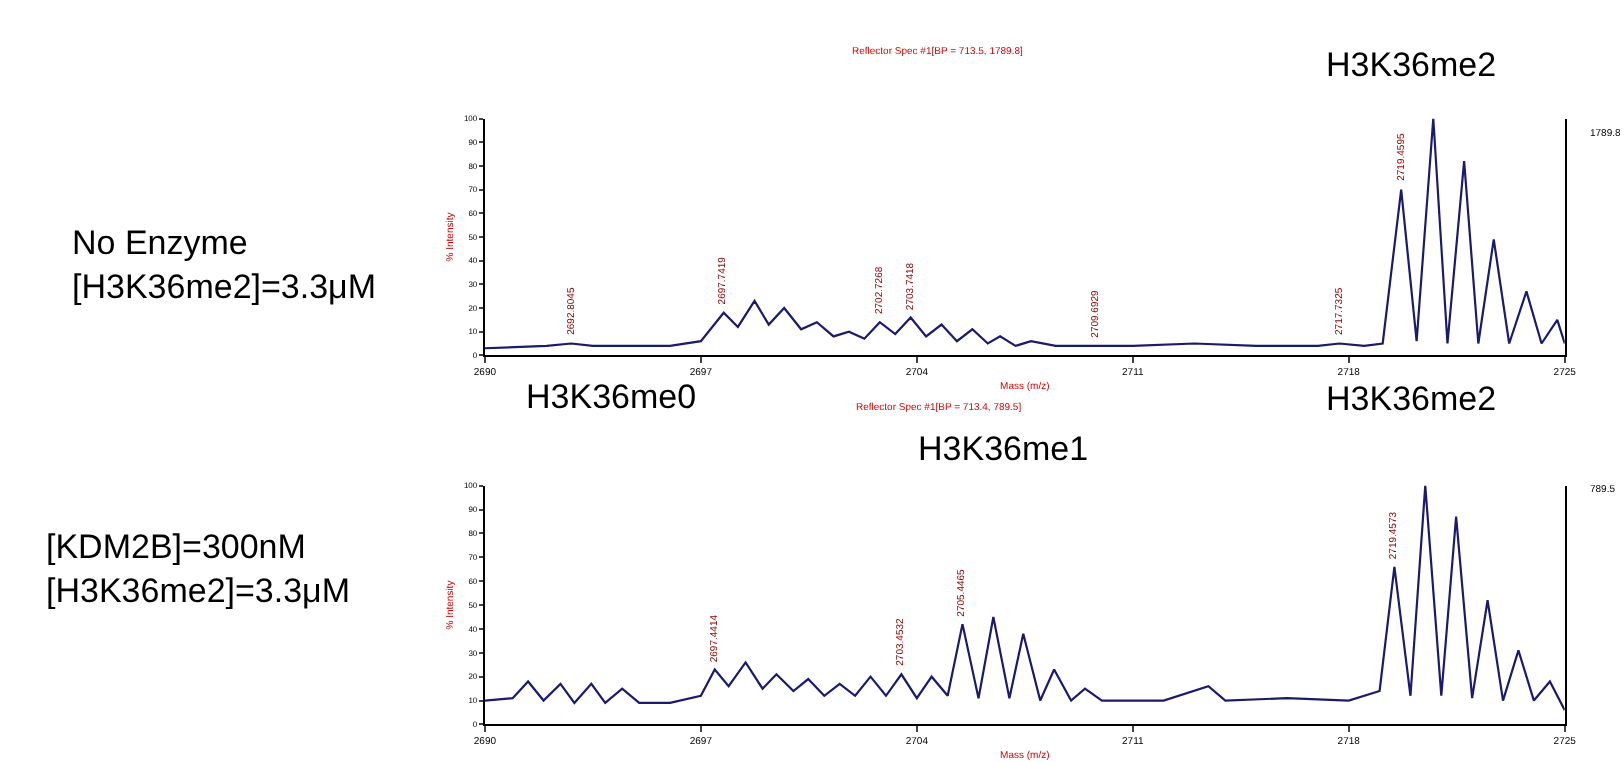 This screenshot has height=762, width=1624. Describe the element at coordinates (224, 265) in the screenshot. I see `text: No Enzyme [H3K36me2]=3.3μM` at that location.